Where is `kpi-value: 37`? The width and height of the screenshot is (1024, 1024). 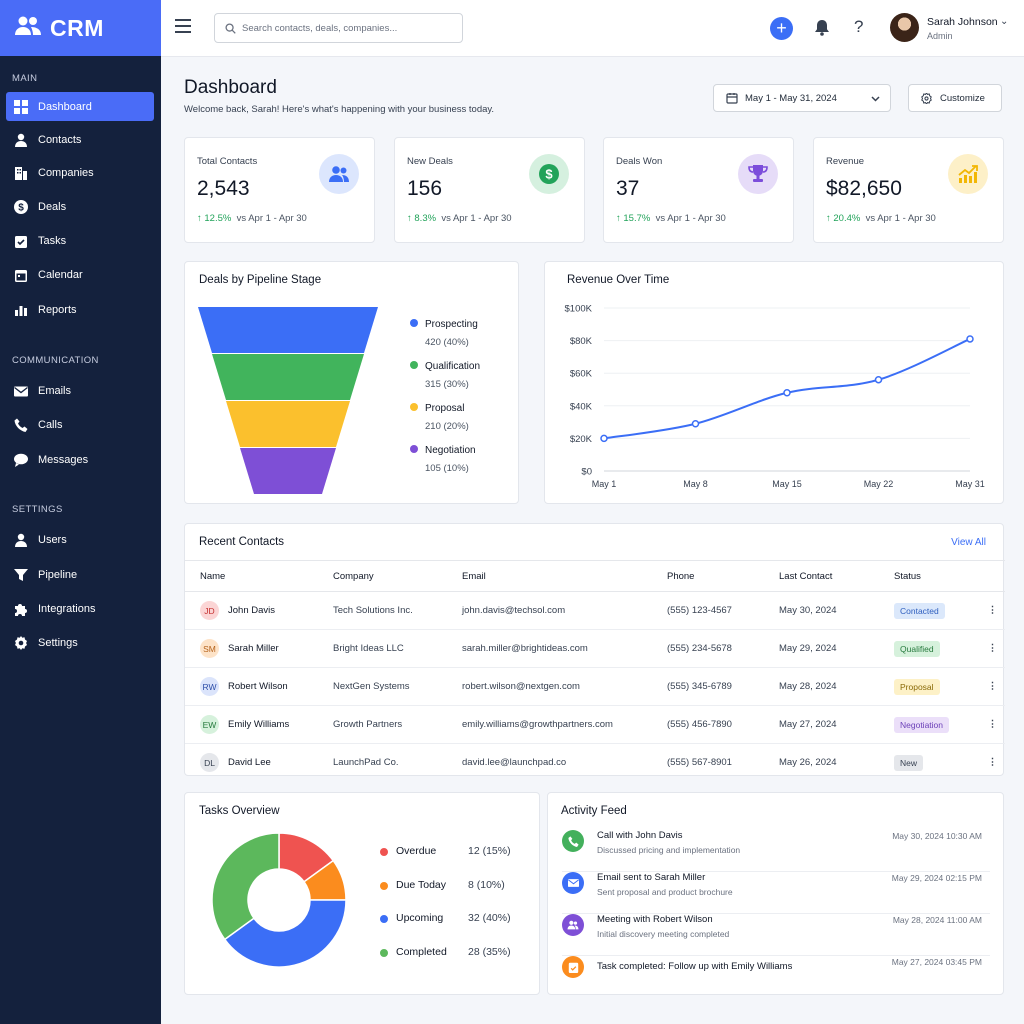 kpi-value: 37 is located at coordinates (628, 188).